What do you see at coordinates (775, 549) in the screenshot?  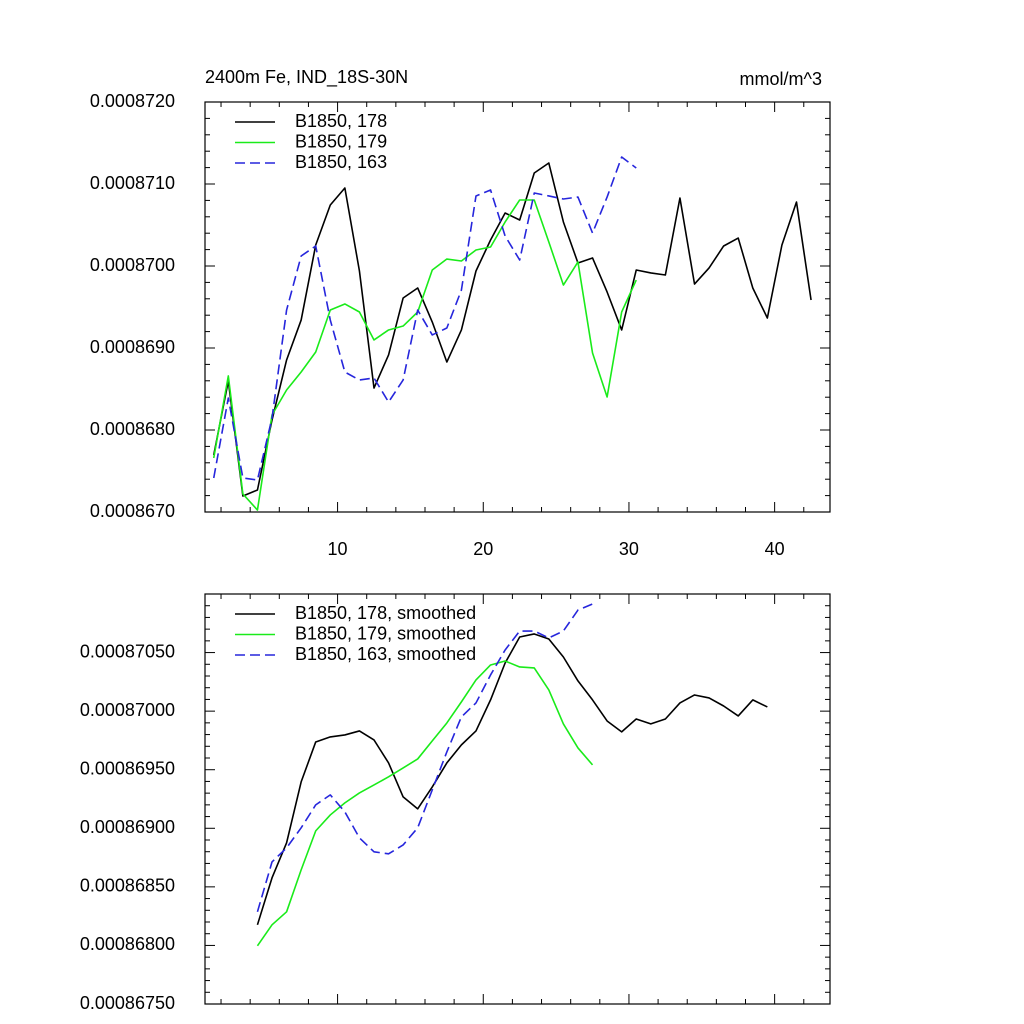 I see `x-tick-label: 40` at bounding box center [775, 549].